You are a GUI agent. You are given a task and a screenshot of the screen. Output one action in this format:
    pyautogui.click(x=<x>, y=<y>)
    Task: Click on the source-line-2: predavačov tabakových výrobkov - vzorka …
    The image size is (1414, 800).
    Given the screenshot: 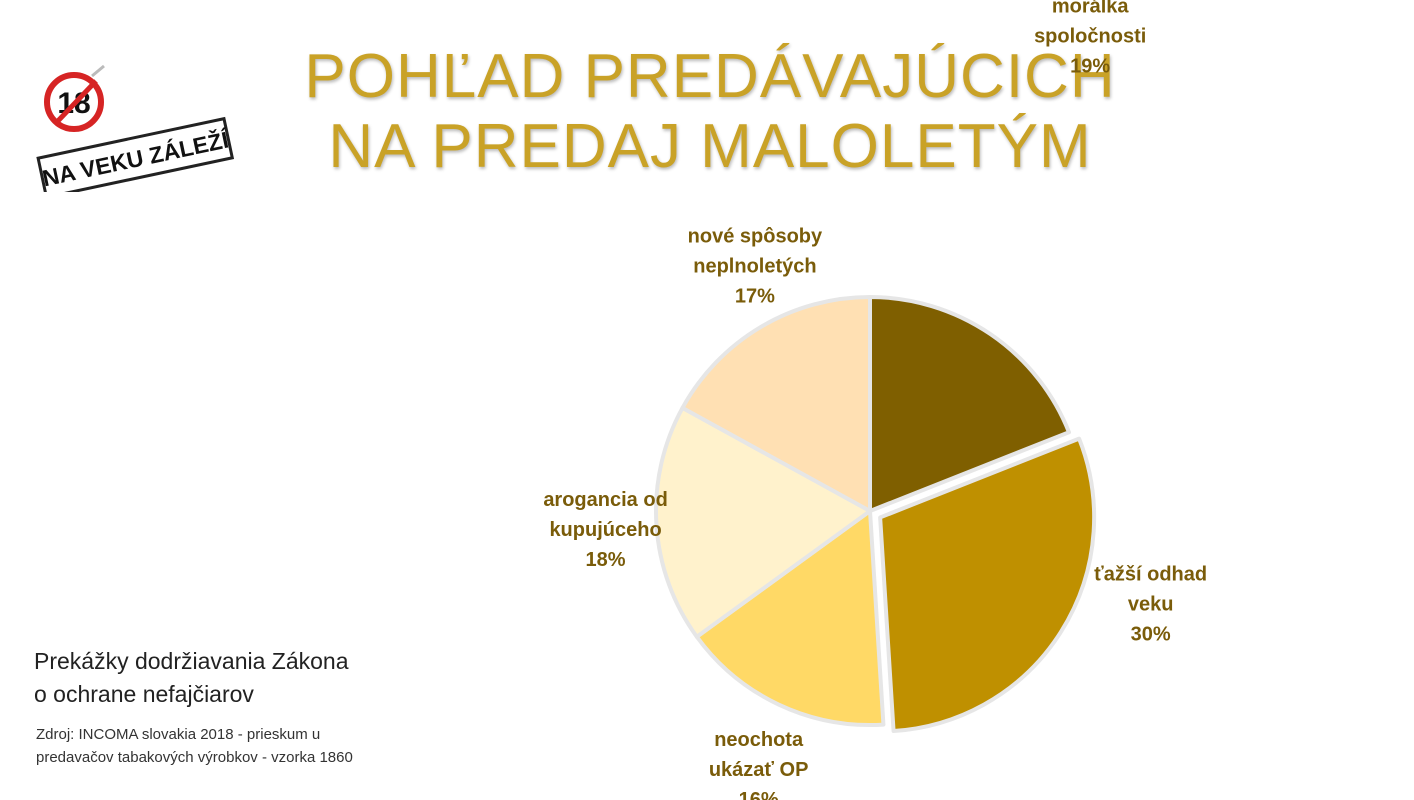 What is the action you would take?
    pyautogui.click(x=194, y=757)
    